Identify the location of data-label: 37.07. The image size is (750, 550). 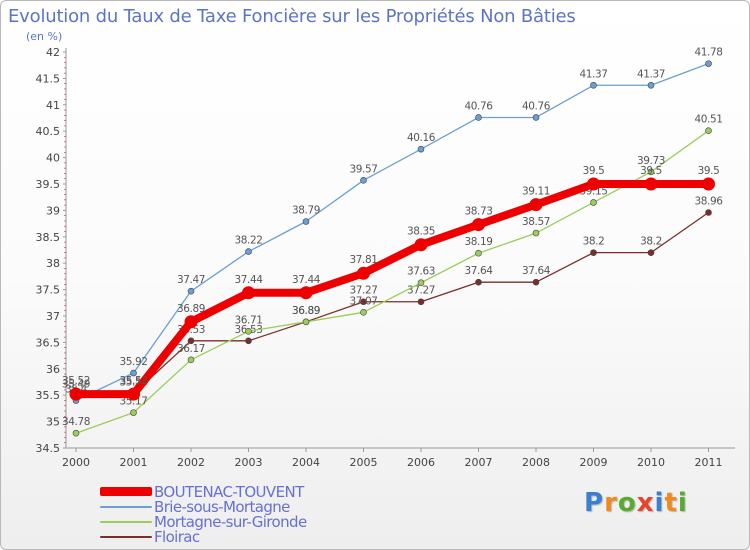
(363, 301).